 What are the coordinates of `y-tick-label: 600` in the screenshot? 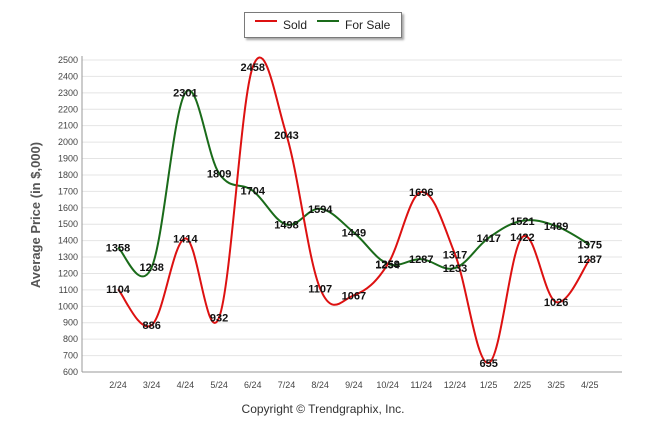 It's located at (70, 372).